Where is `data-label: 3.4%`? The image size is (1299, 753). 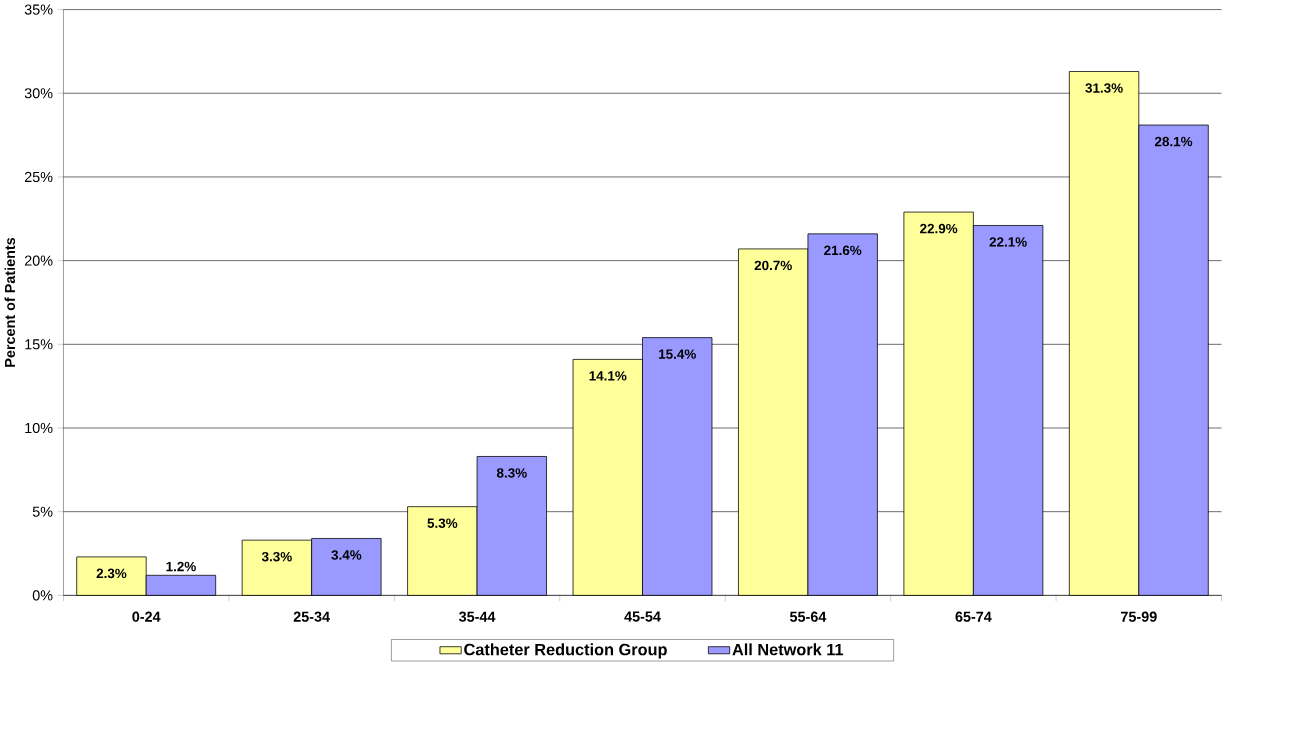
data-label: 3.4% is located at coordinates (346, 555).